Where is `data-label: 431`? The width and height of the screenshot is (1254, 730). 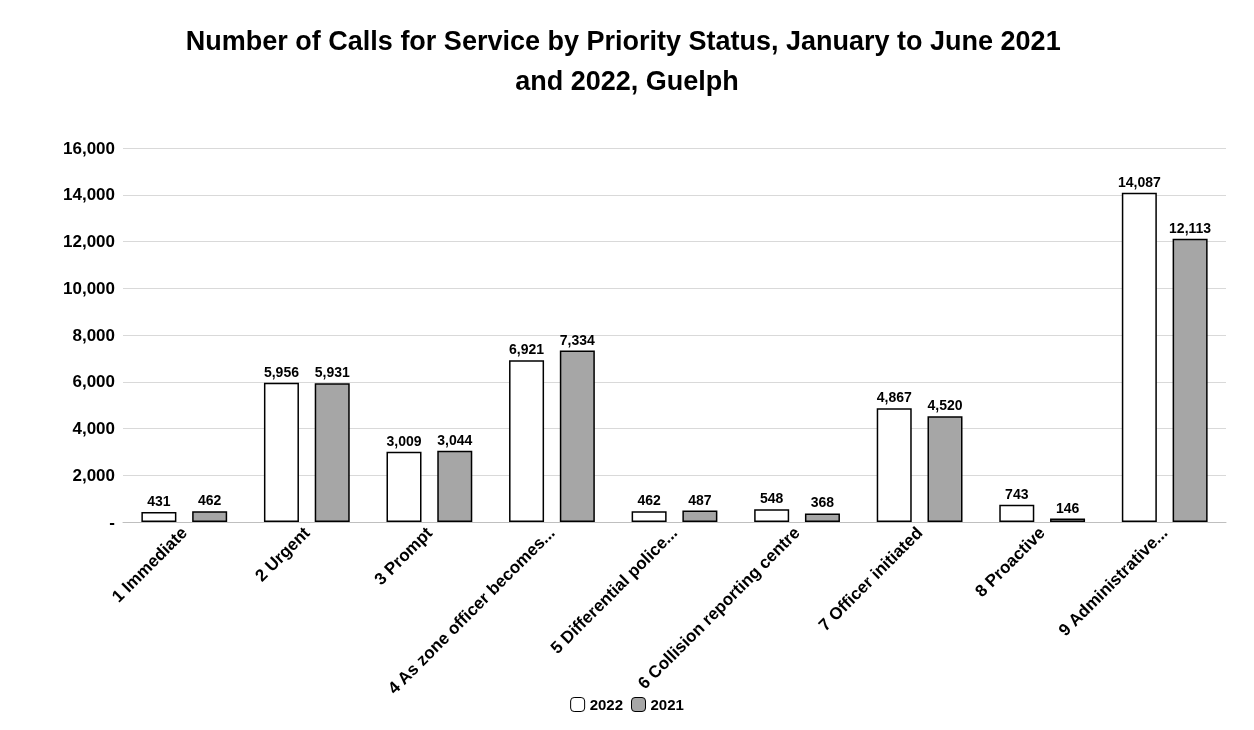
data-label: 431 is located at coordinates (159, 500).